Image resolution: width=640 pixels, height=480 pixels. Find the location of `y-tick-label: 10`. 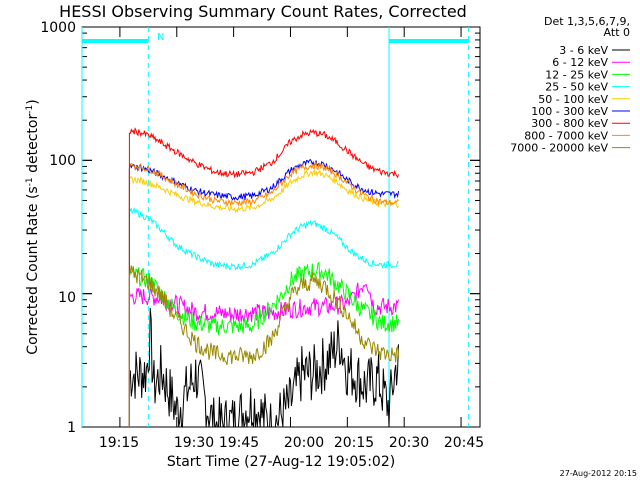

y-tick-label: 10 is located at coordinates (67, 298).